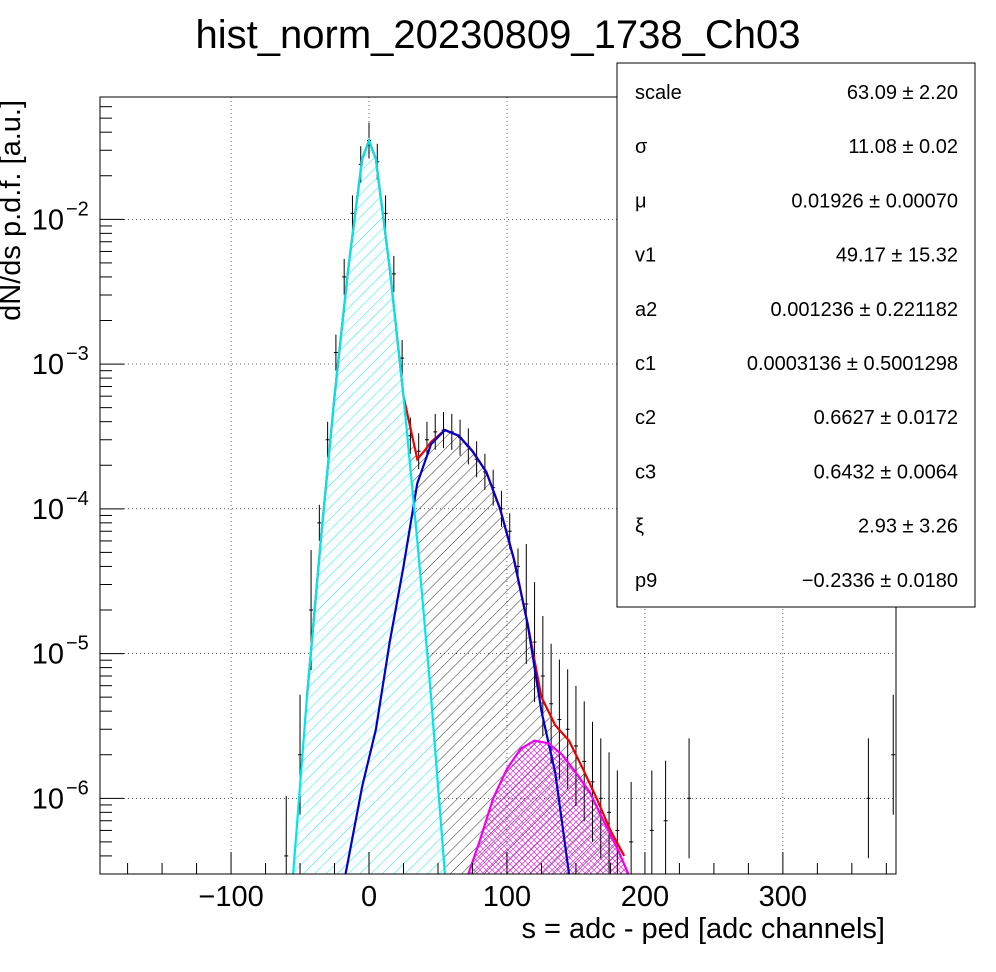 This screenshot has width=996, height=972. Describe the element at coordinates (639, 527) in the screenshot. I see `stats-label: ξ` at that location.